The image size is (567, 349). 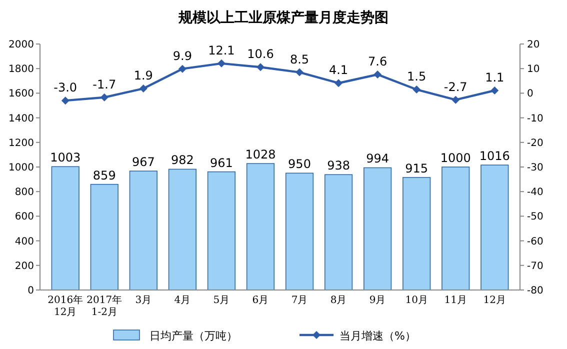 What do you see at coordinates (143, 75) in the screenshot?
I see `data-label: 1.9` at bounding box center [143, 75].